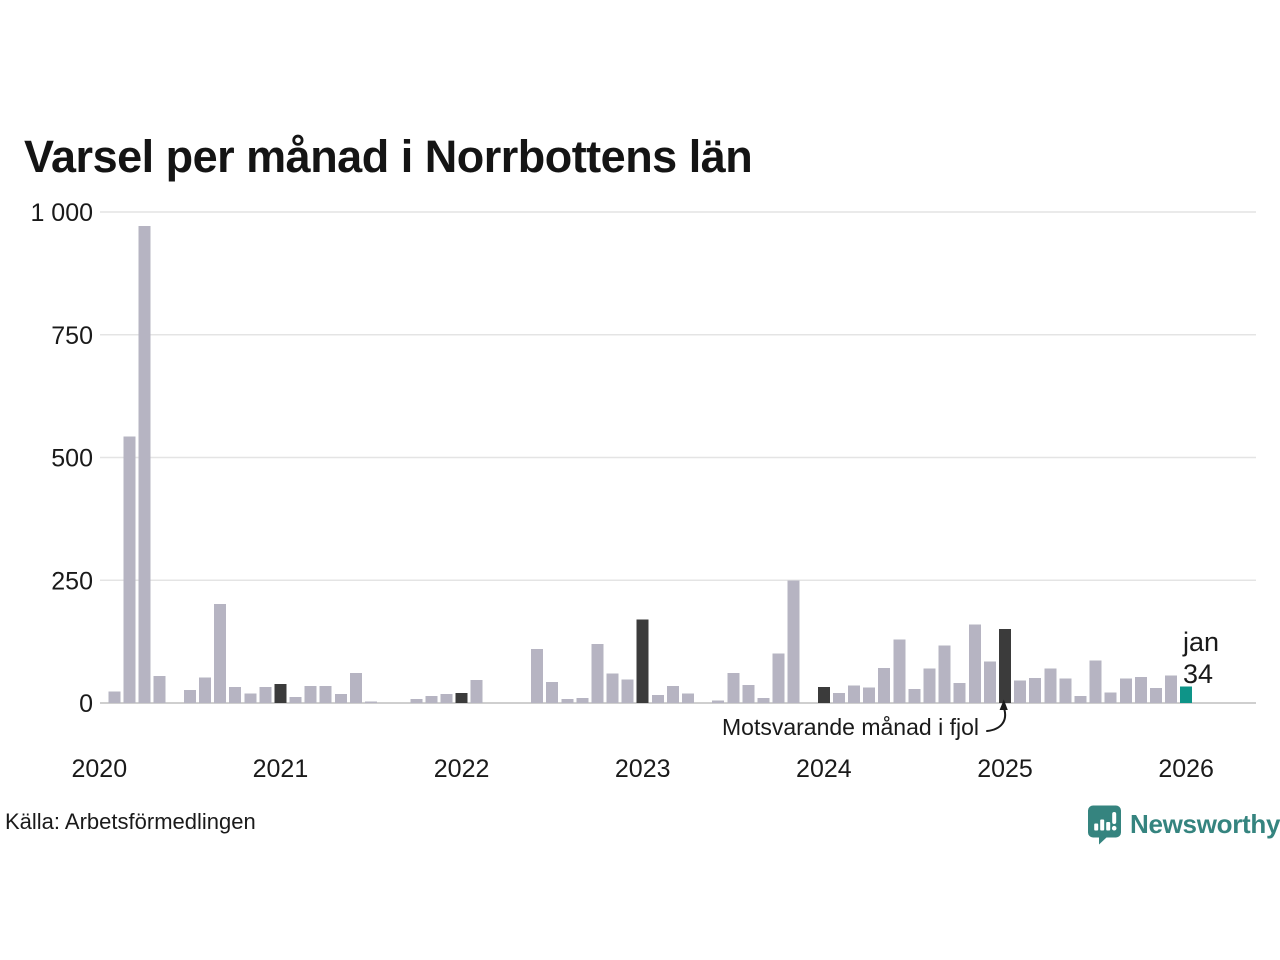  I want to click on y-tick-label: 250, so click(72, 581).